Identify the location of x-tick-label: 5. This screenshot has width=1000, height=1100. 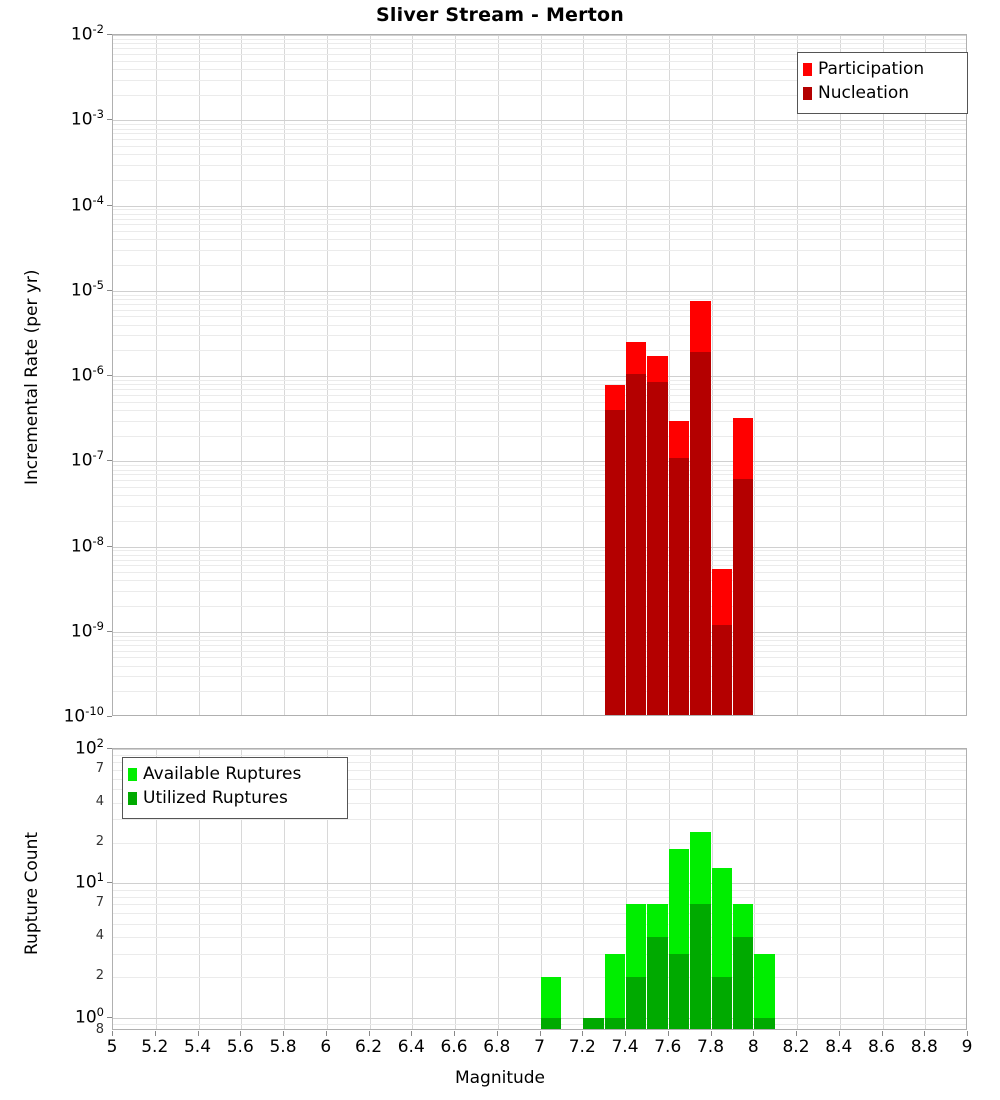
(112, 1047).